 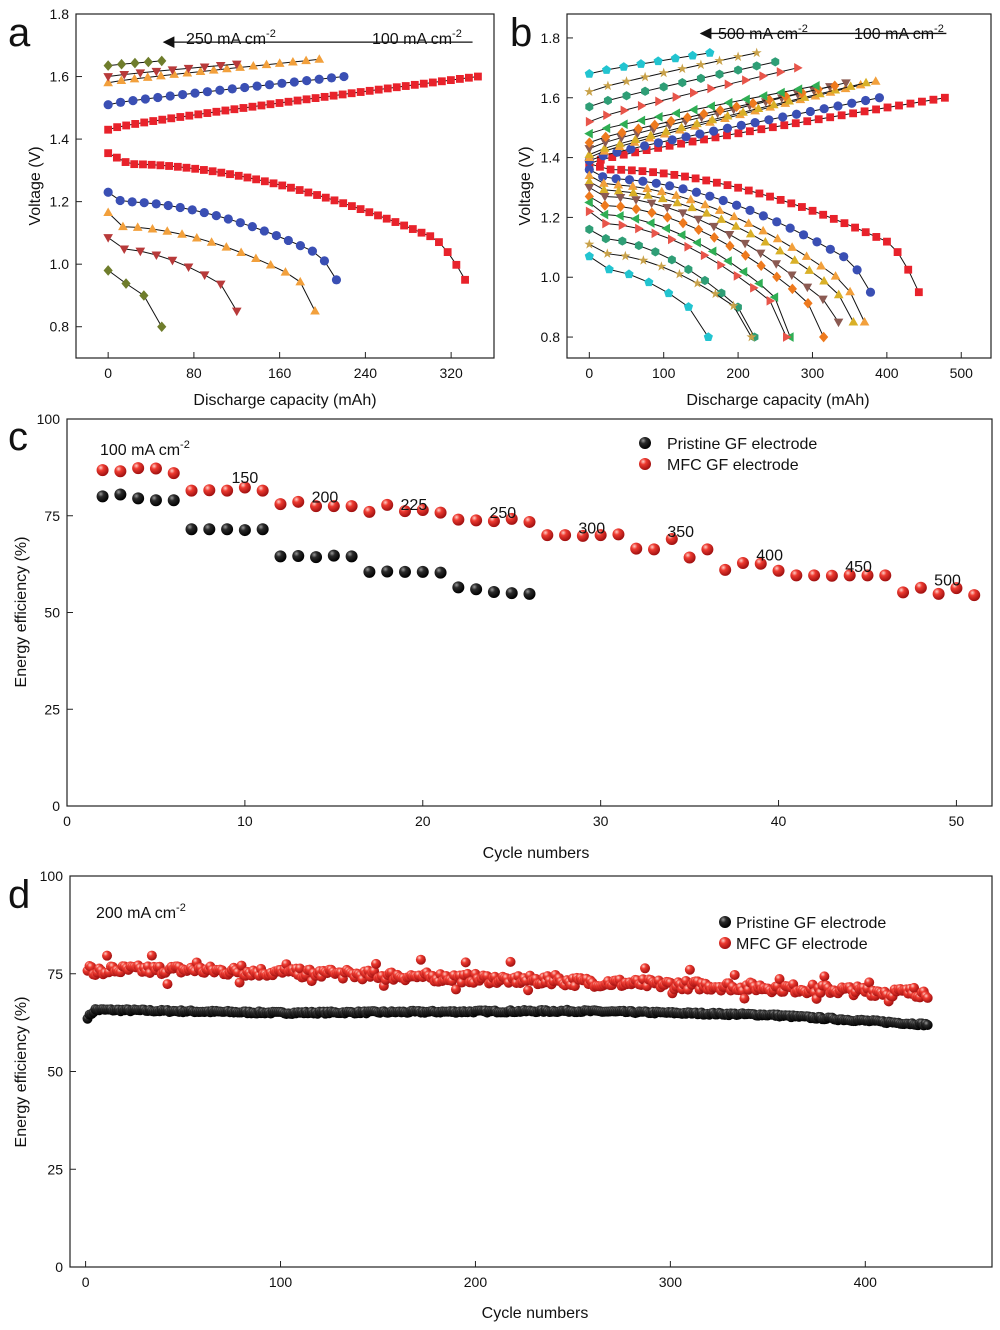 What do you see at coordinates (601, 821) in the screenshot?
I see `panel-c-xtick-label: 30` at bounding box center [601, 821].